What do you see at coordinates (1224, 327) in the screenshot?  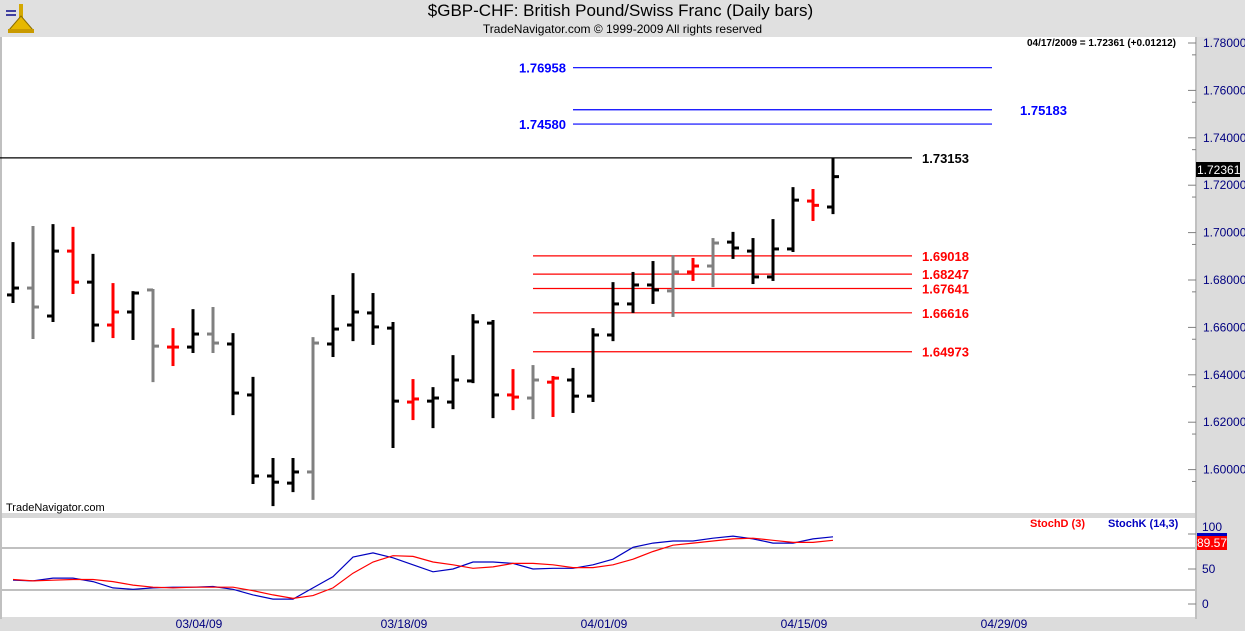 I see `y-tick-label: 1.66000` at bounding box center [1224, 327].